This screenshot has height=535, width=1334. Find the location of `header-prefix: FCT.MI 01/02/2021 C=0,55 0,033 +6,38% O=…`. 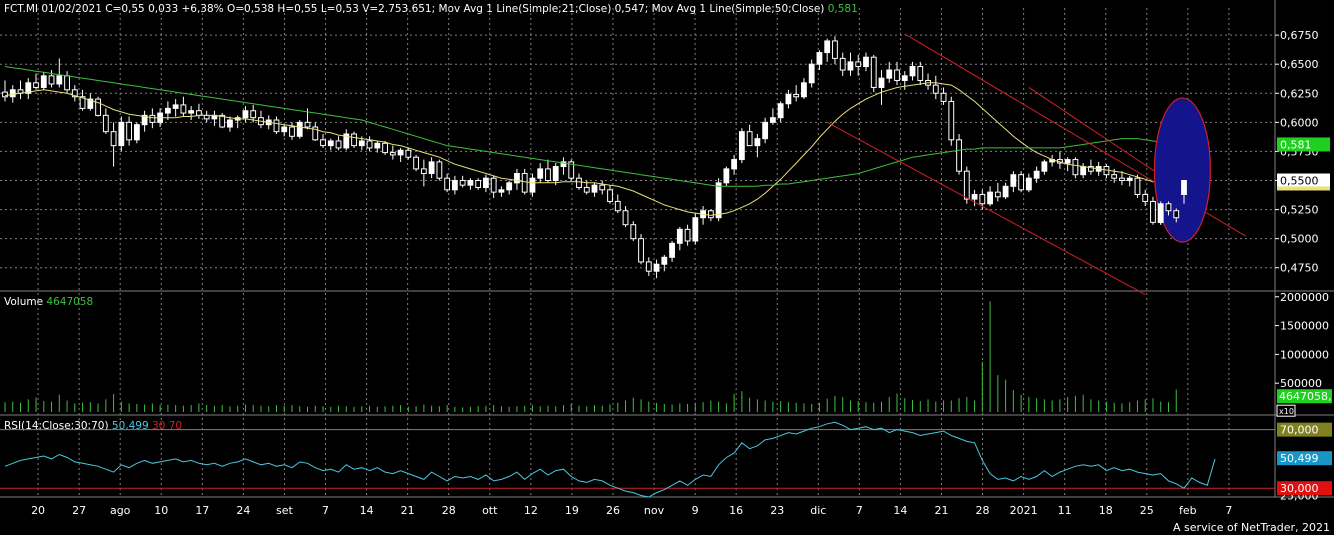

header-prefix: FCT.MI 01/02/2021 C=0,55 0,033 +6,38% O=… is located at coordinates (414, 9).